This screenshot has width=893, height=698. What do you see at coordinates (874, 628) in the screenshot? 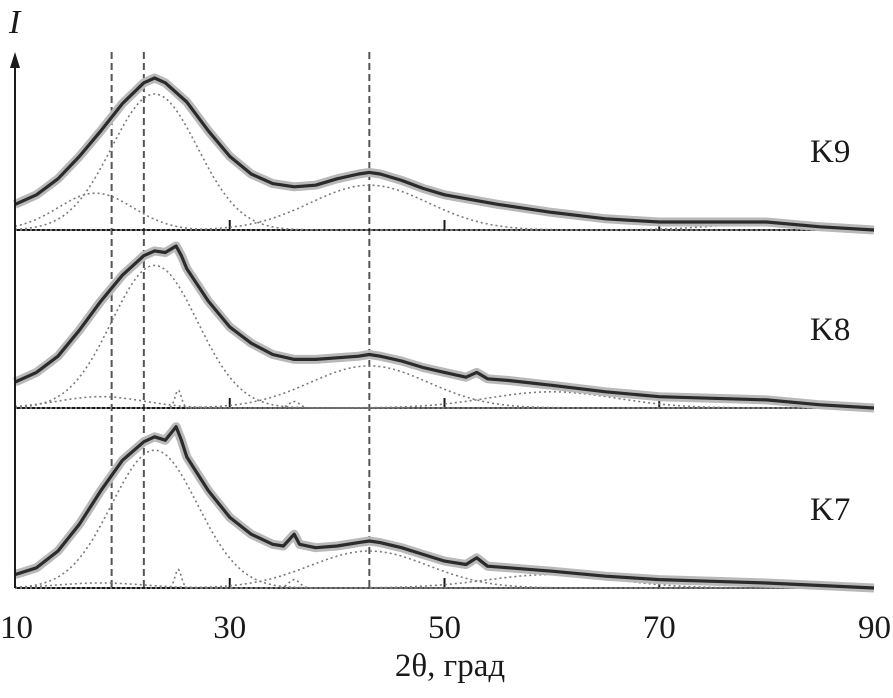
I see `x-tick-label: 90` at bounding box center [874, 628].